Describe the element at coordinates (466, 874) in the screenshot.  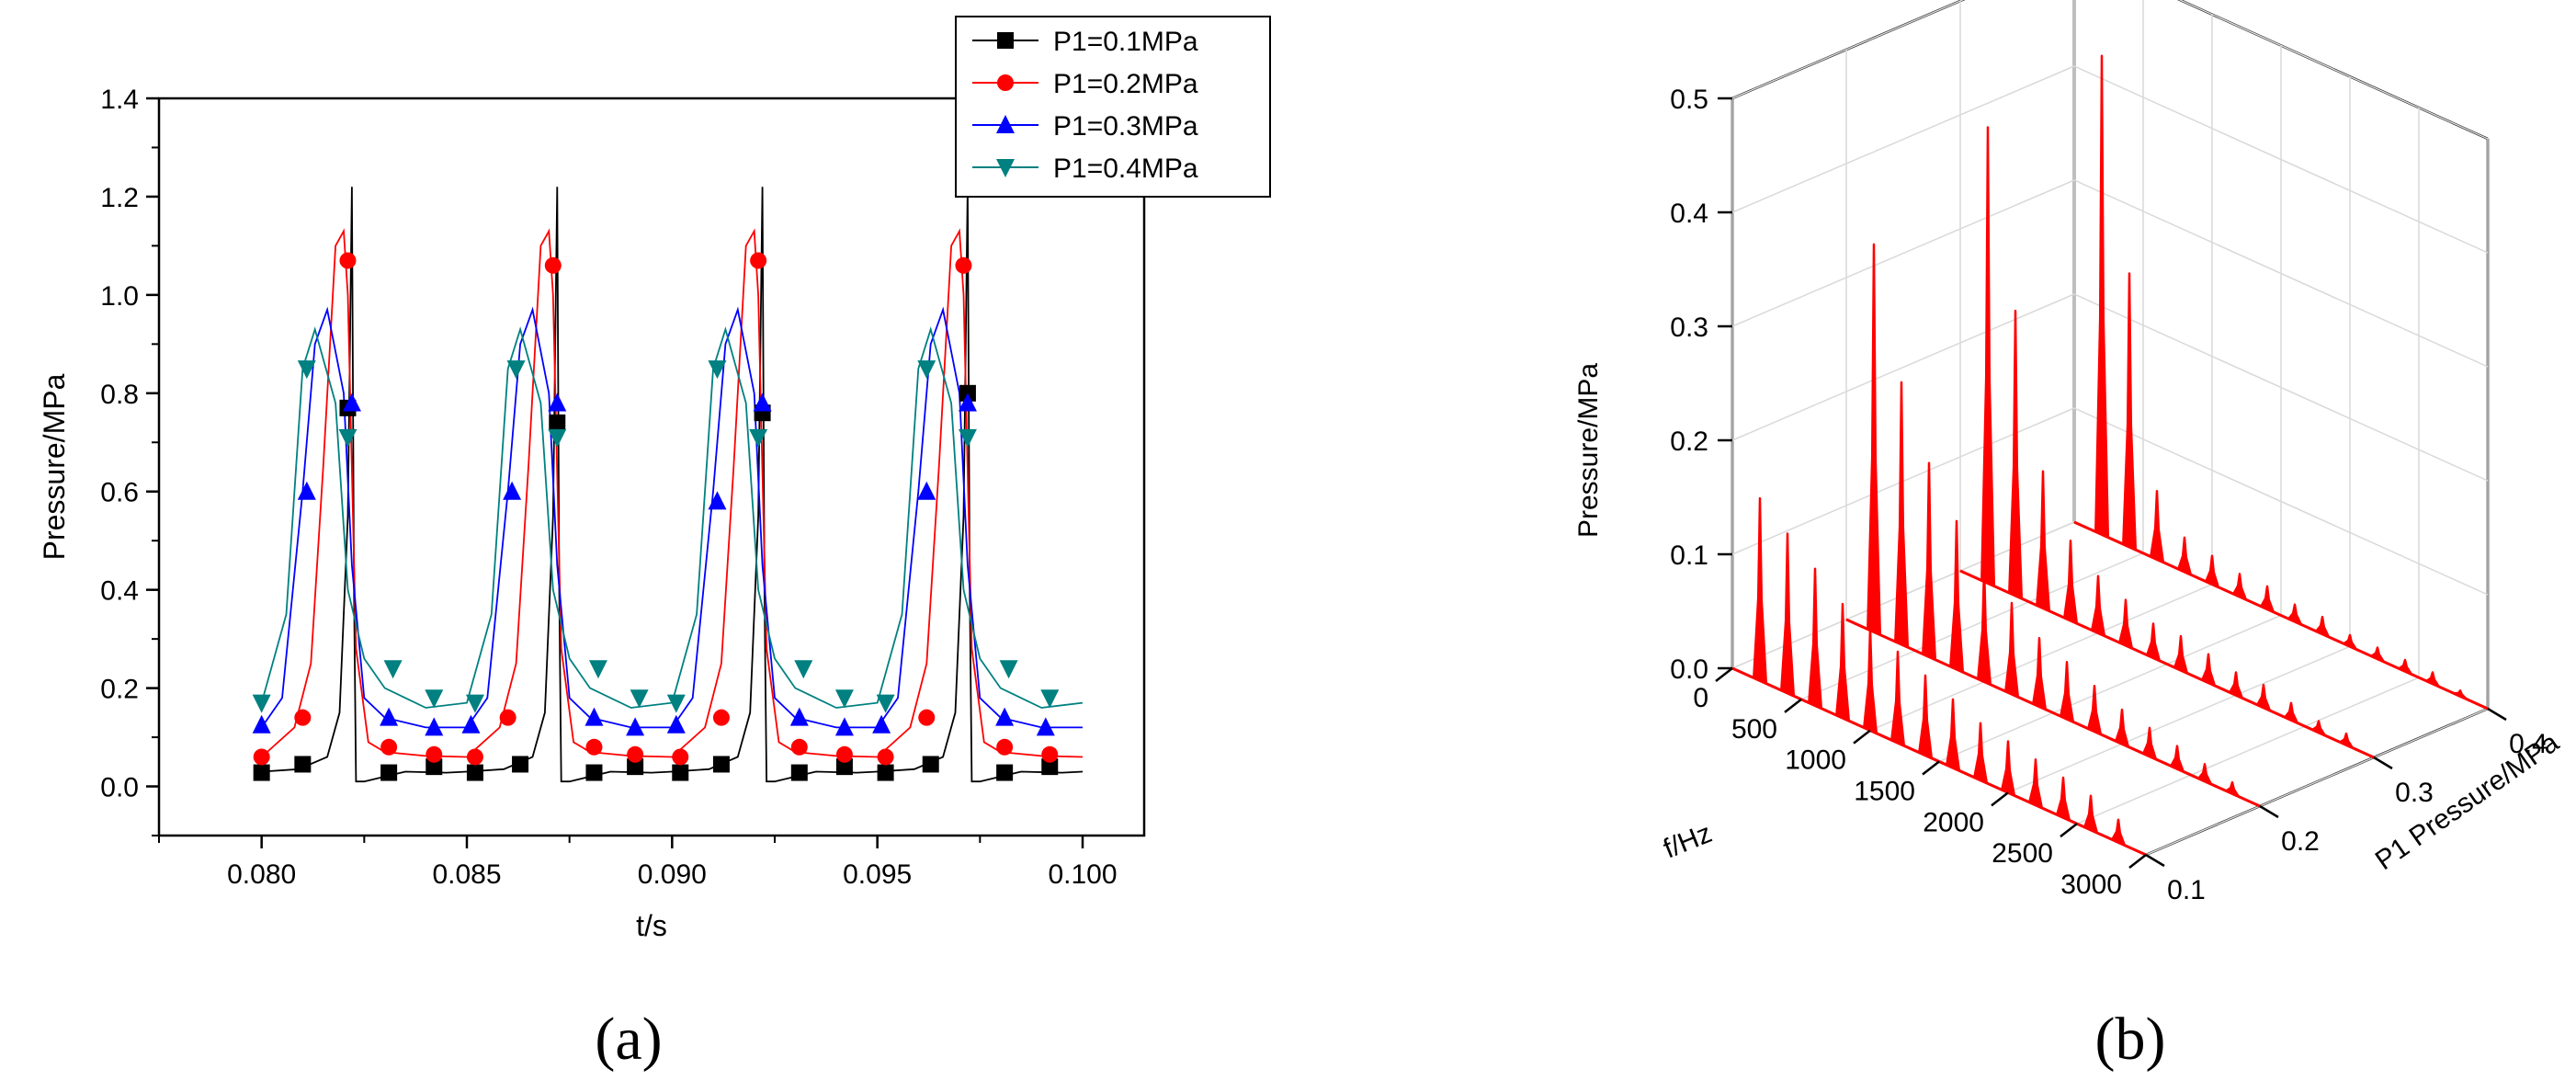
I see `x-tick-label: 0.085` at that location.